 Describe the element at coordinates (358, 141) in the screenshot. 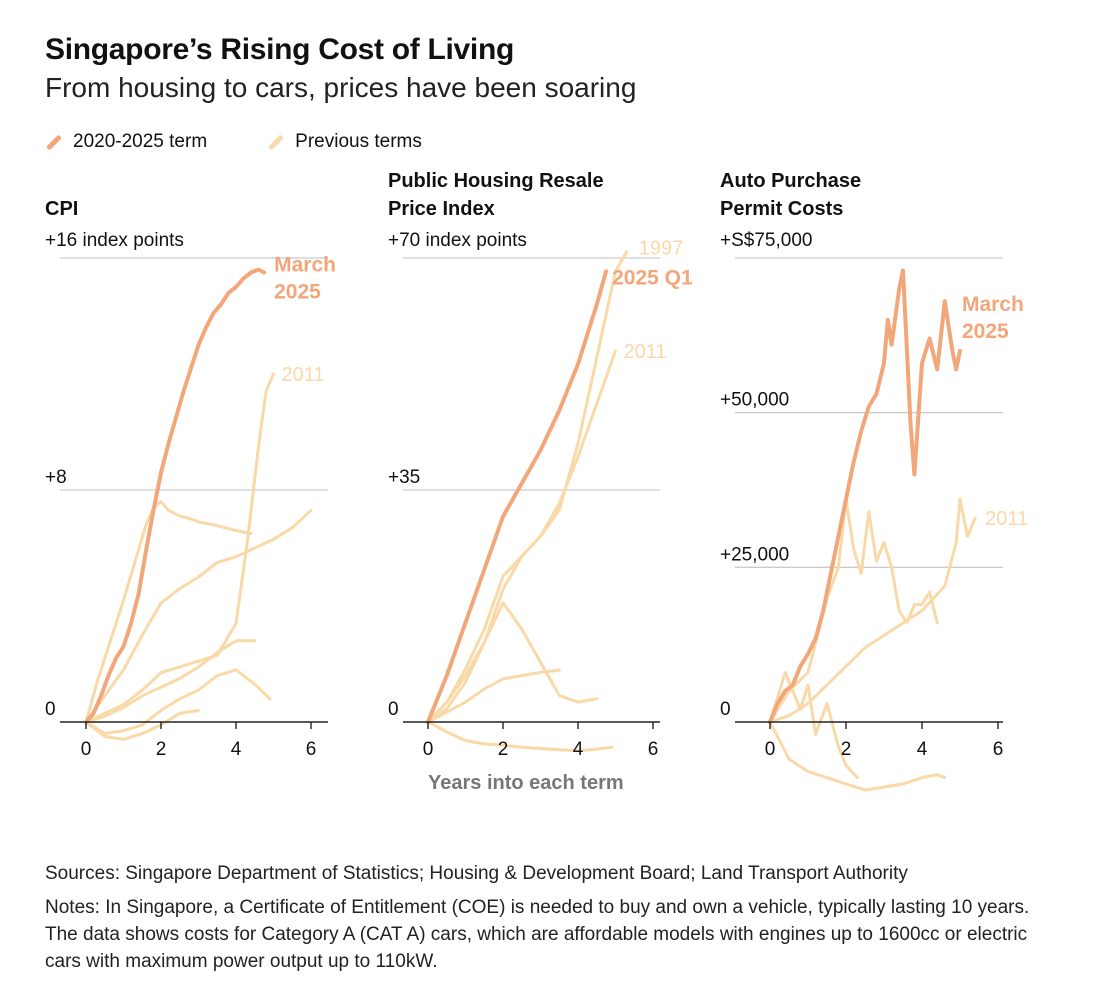

I see `legend-label-previous: Previous terms` at that location.